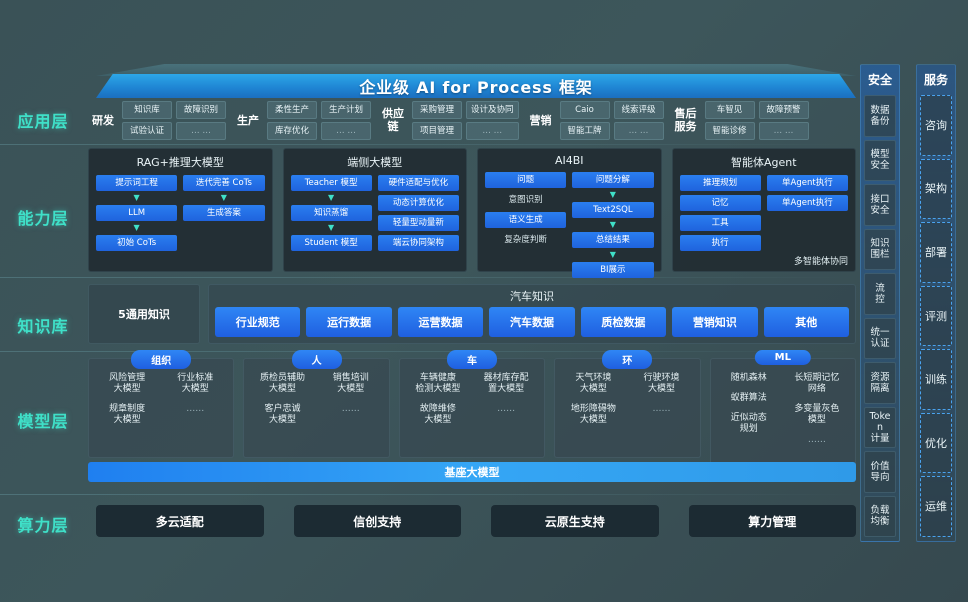  I want to click on capability-node: 知识蒸馏, so click(331, 213).